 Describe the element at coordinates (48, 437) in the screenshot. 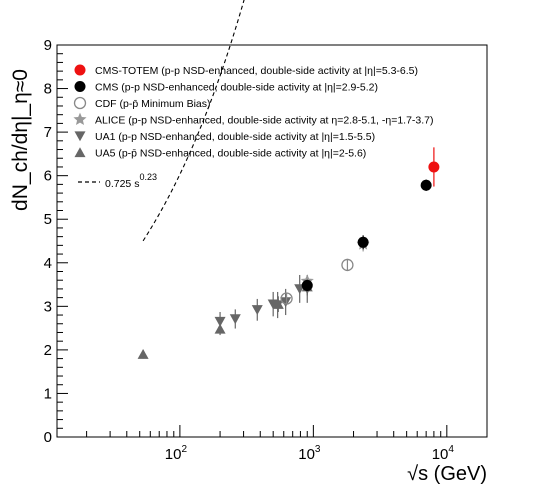

I see `y-tick-label: 0` at that location.